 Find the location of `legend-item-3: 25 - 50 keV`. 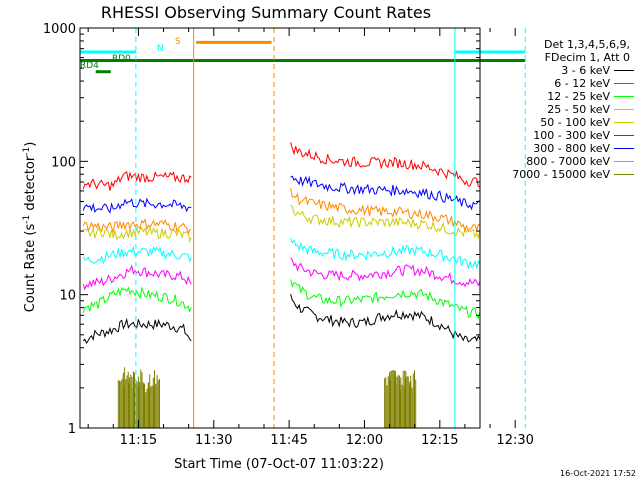

legend-item-3: 25 - 50 keV is located at coordinates (563, 109).